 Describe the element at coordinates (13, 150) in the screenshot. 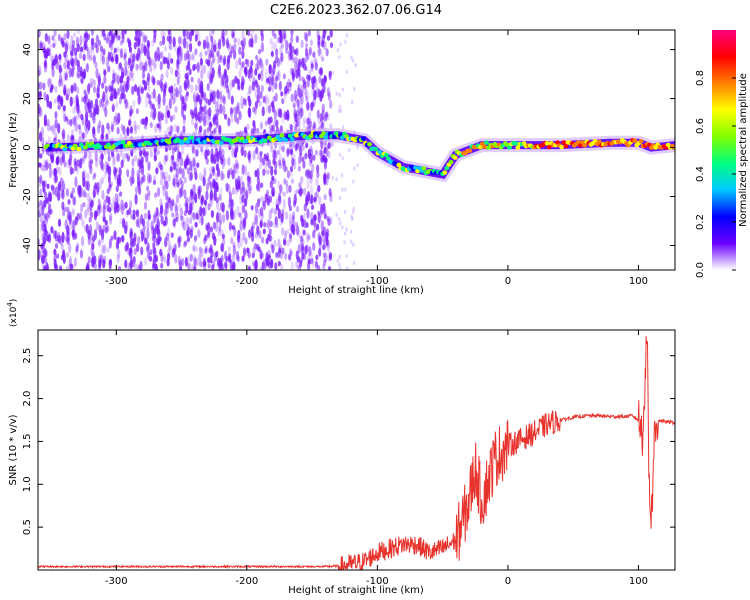

I see `spectrogram-y-label: Frequency (Hz)` at that location.